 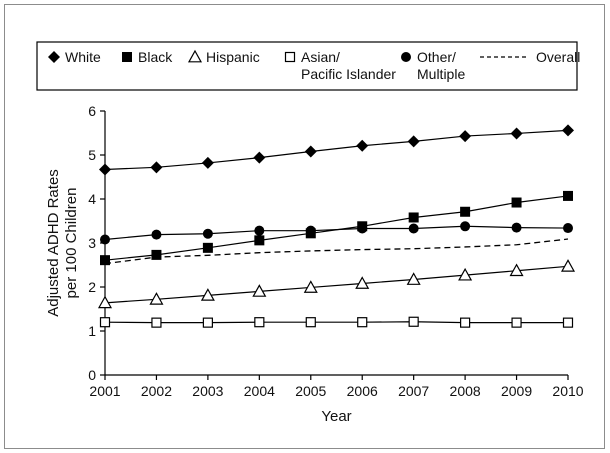 What do you see at coordinates (54, 57) in the screenshot?
I see `legend-swatch-white` at bounding box center [54, 57].